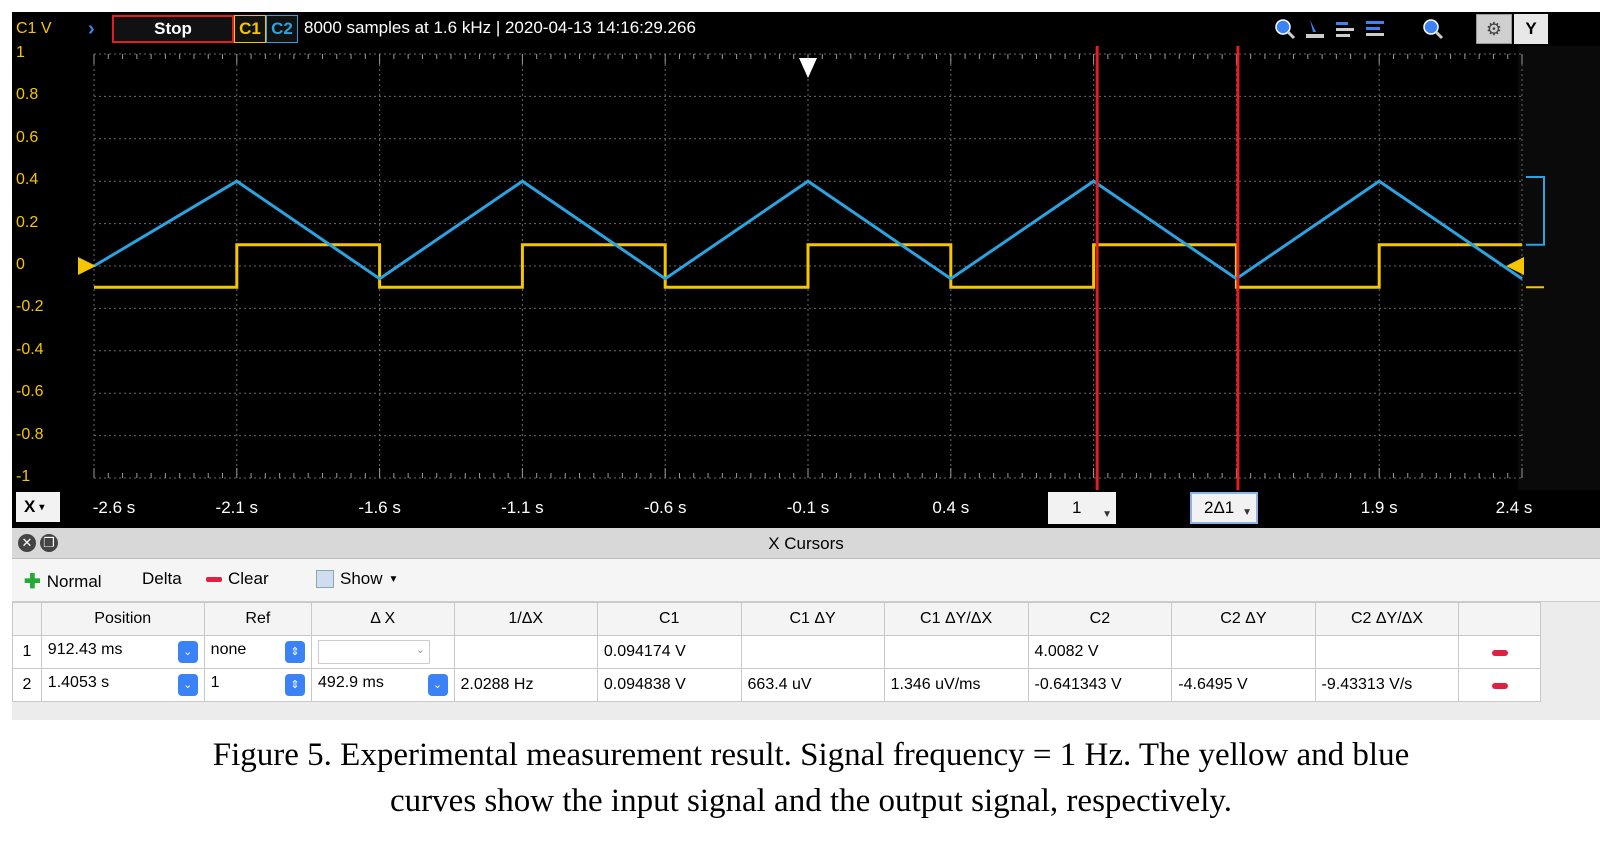 The image size is (1622, 865). I want to click on c1-dydx-cell, so click(956, 652).